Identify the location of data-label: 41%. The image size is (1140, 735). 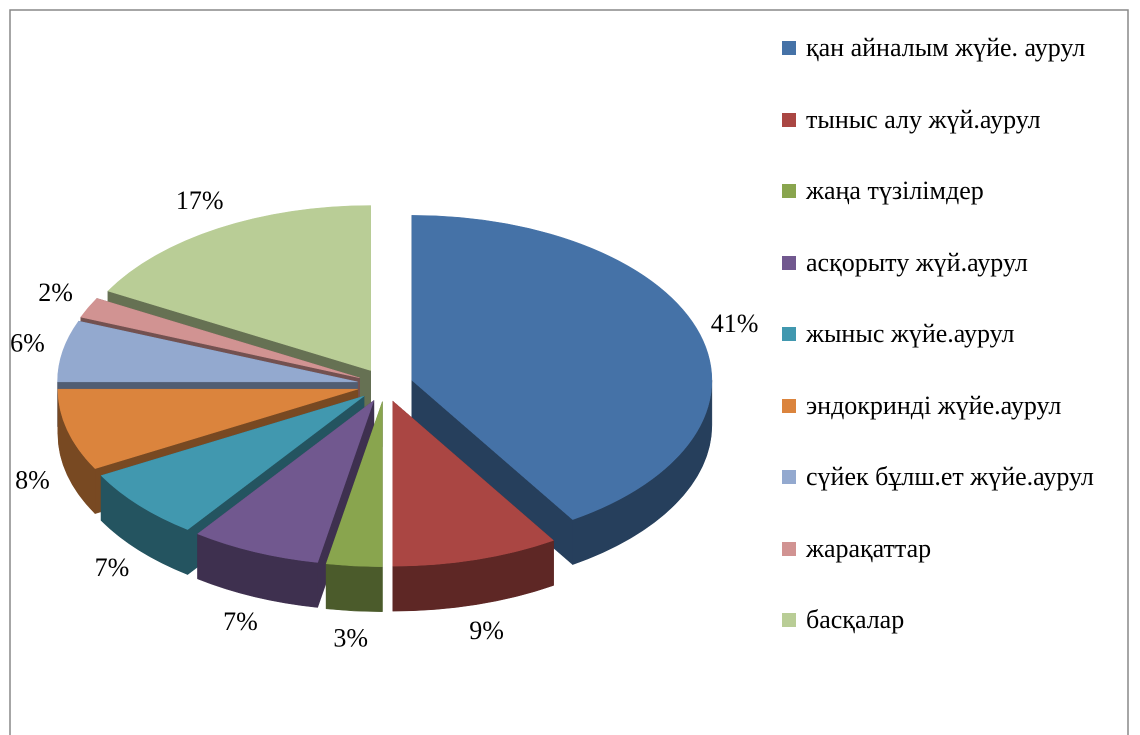
(735, 323).